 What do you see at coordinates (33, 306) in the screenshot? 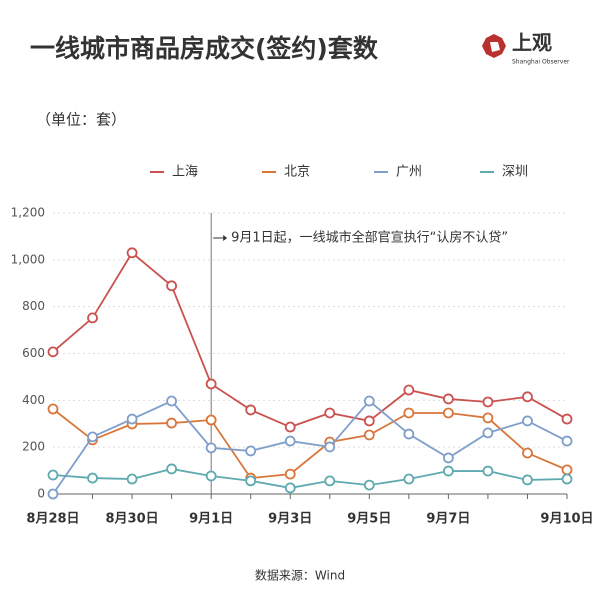
I see `y-tick-label: 800` at bounding box center [33, 306].